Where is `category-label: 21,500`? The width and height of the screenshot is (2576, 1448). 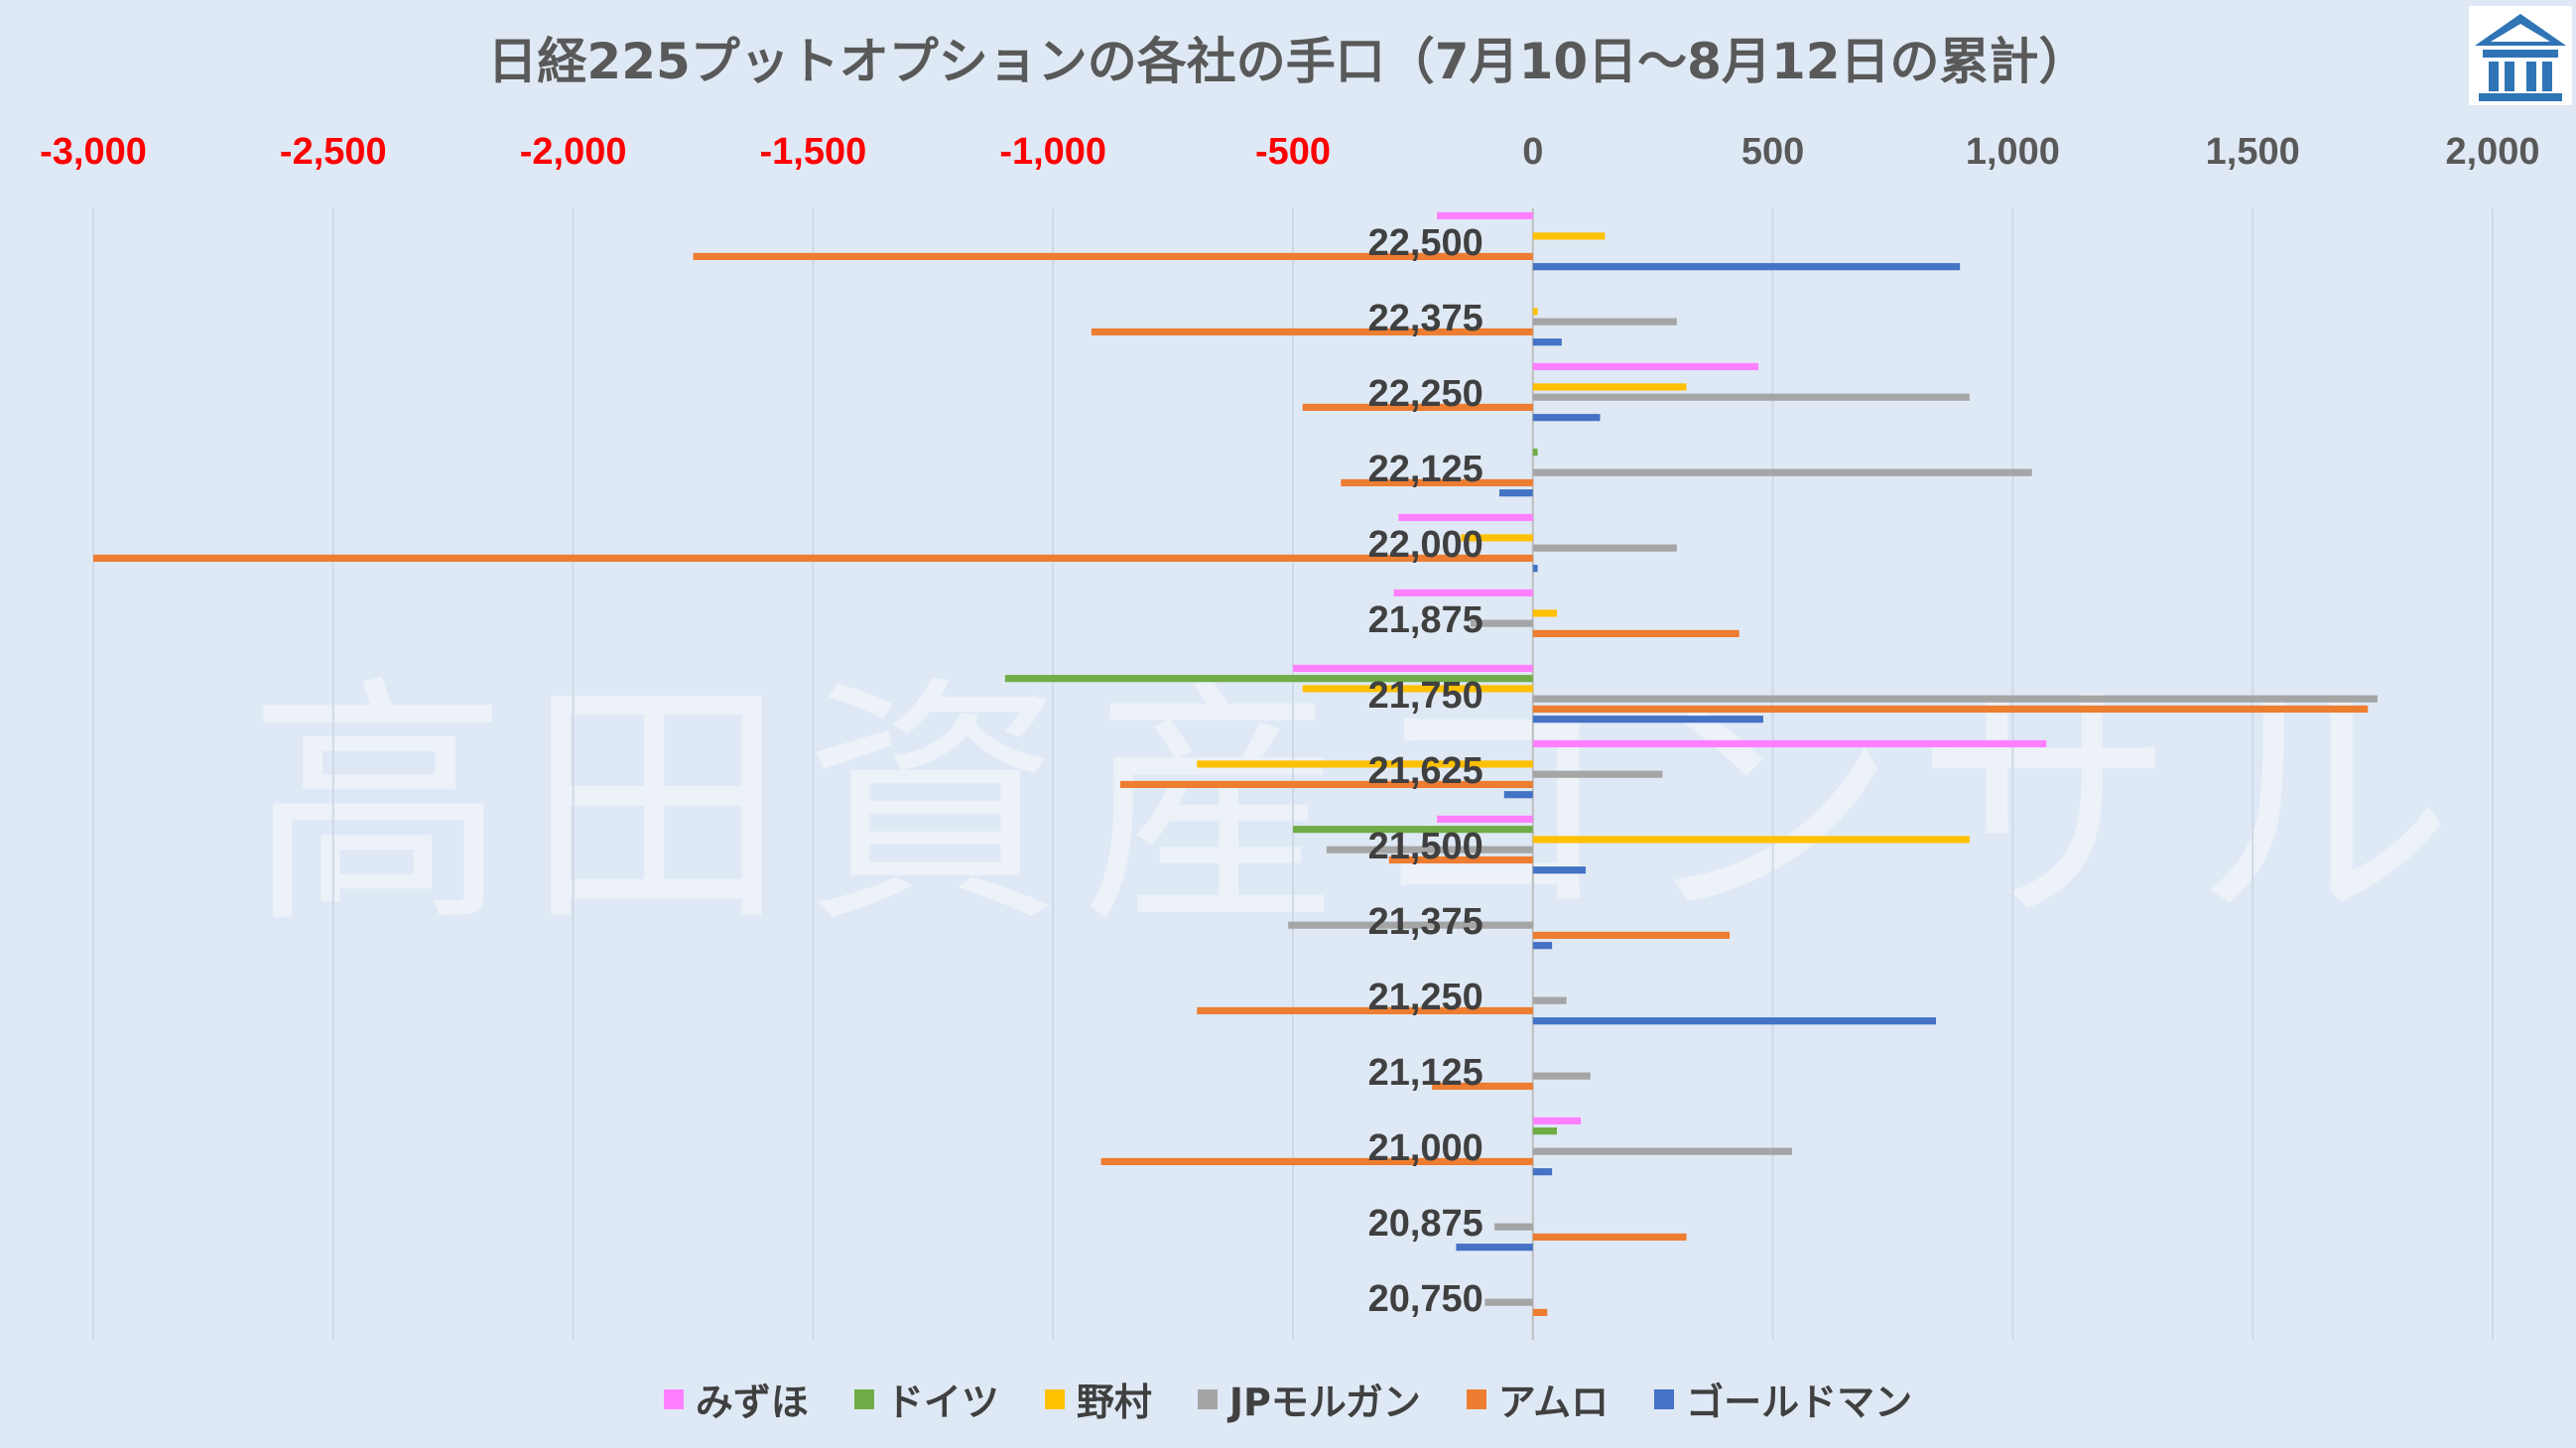
category-label: 21,500 is located at coordinates (1426, 847).